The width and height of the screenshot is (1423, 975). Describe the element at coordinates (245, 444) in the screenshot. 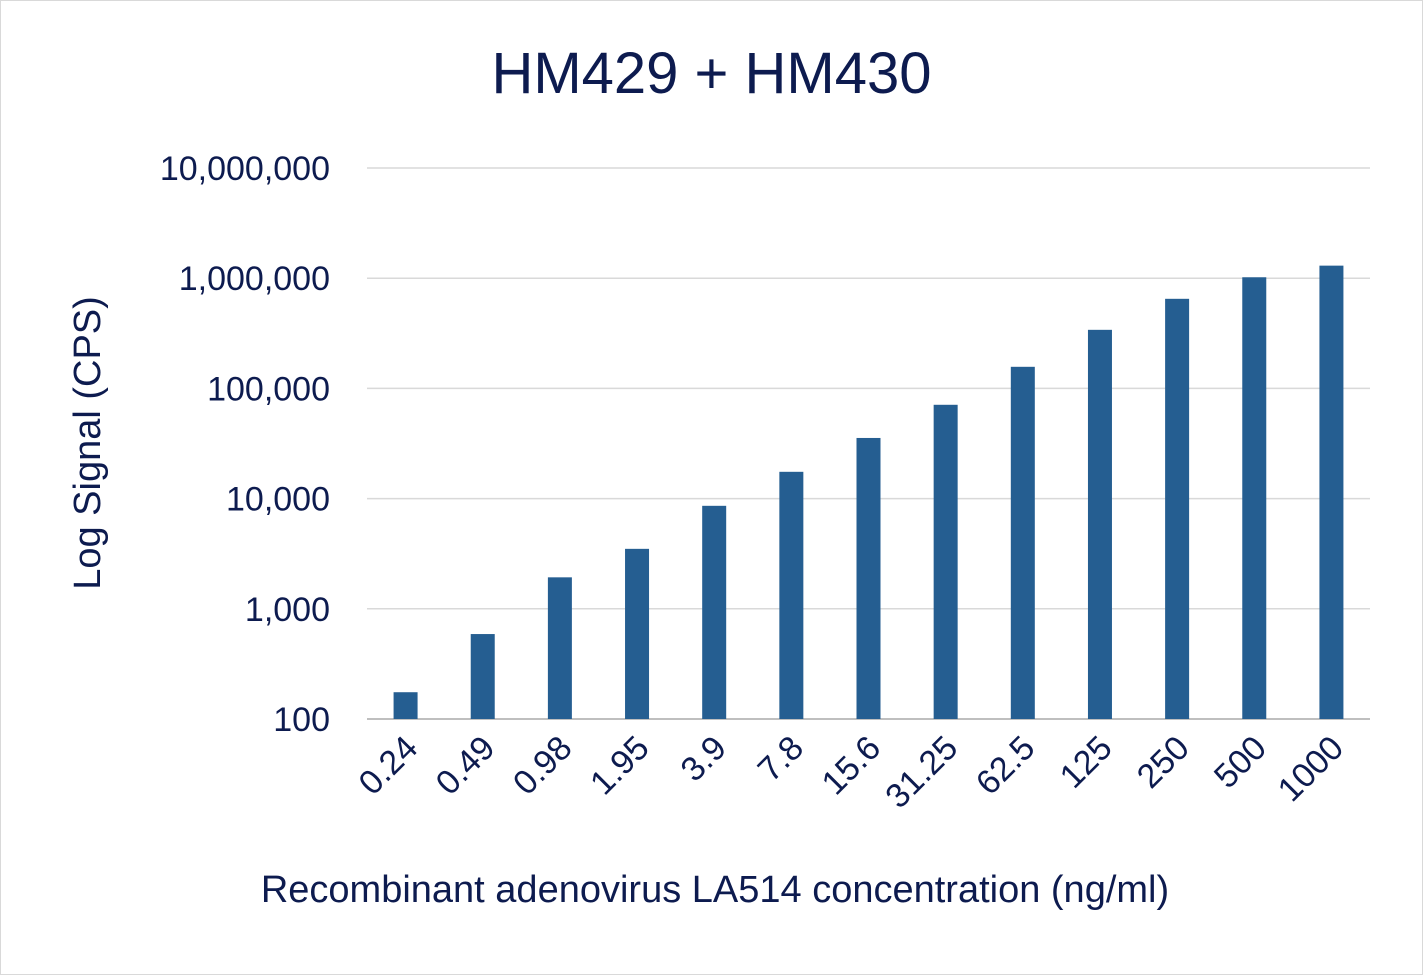

I see `y-tick-labels: 100 1,000 10,000 100,000 1,000,000 10,000,000` at that location.